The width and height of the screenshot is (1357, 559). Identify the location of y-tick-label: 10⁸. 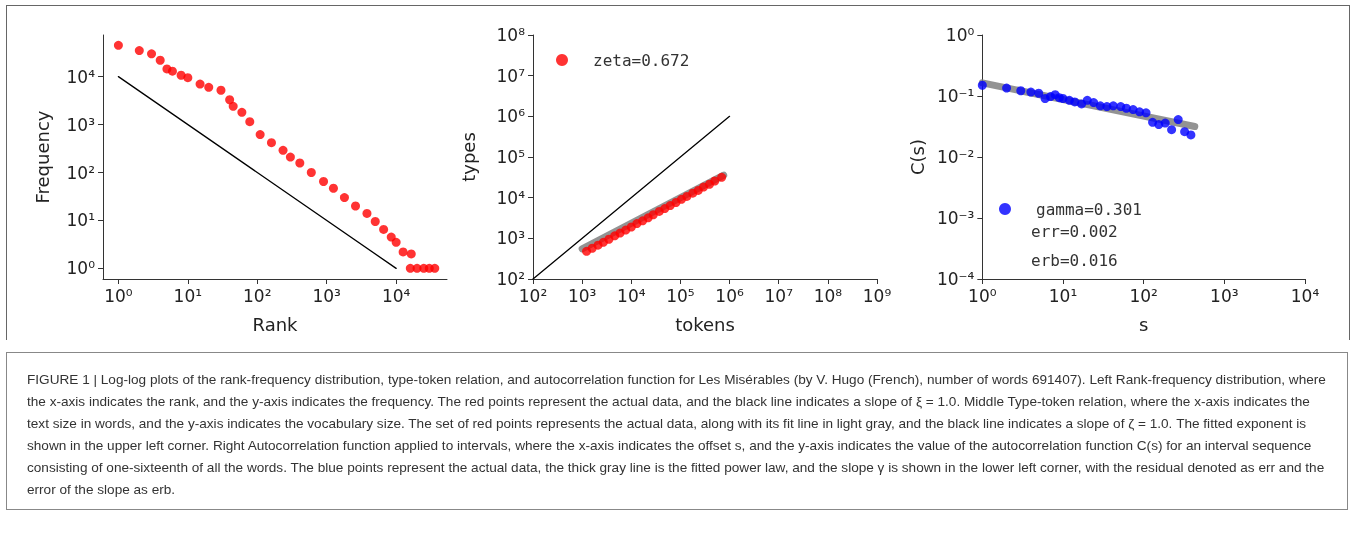
(511, 35).